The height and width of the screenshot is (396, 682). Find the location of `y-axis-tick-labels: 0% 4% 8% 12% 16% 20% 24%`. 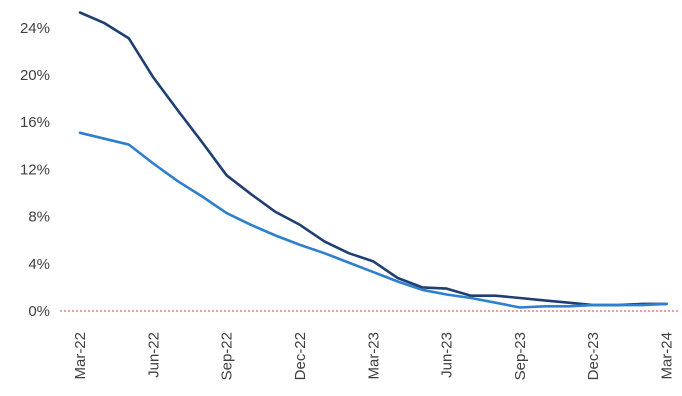

y-axis-tick-labels: 0% 4% 8% 12% 16% 20% 24% is located at coordinates (35, 170).